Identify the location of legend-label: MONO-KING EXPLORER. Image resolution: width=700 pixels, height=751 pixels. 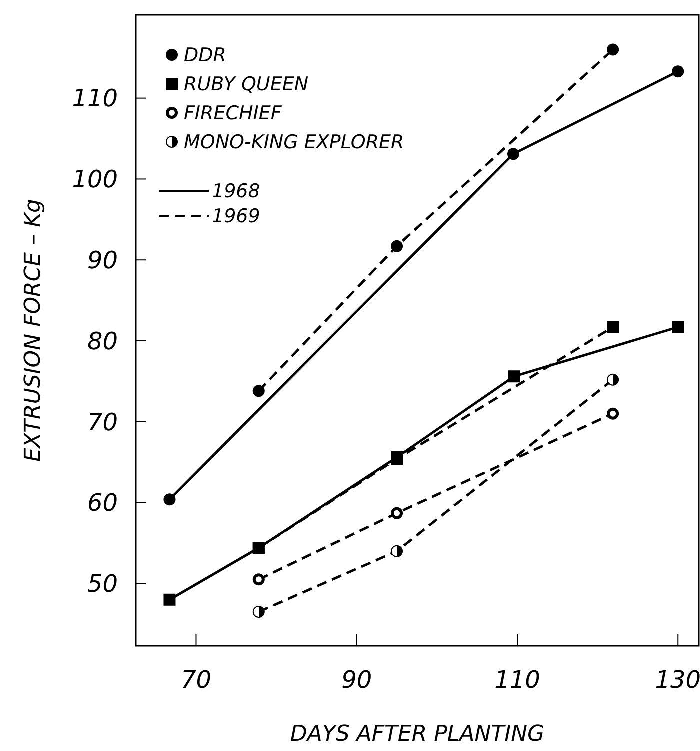
(294, 143).